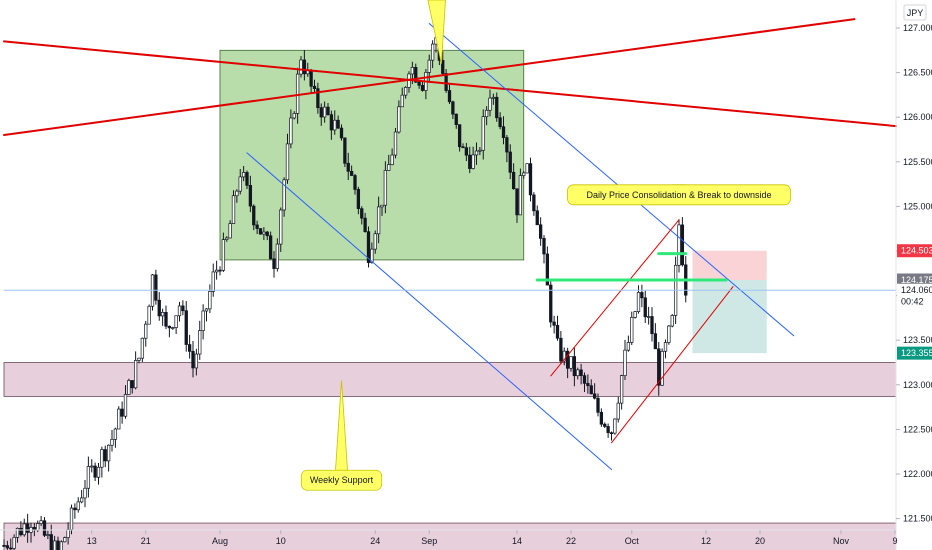 This screenshot has height=550, width=932. What do you see at coordinates (342, 480) in the screenshot?
I see `weekly-support-callout-text: Weekly Support` at bounding box center [342, 480].